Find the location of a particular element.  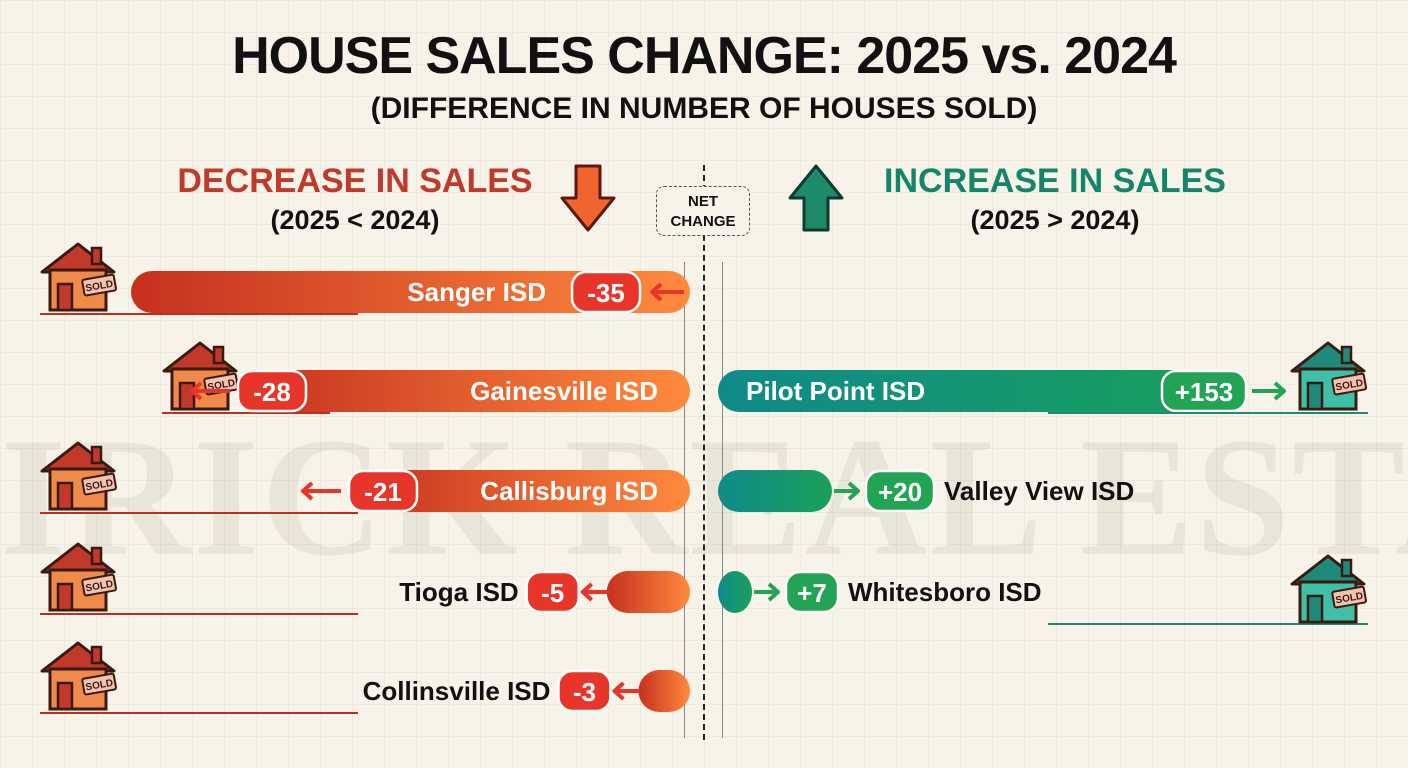

arrow-gainesville-isd-head is located at coordinates (196, 391).